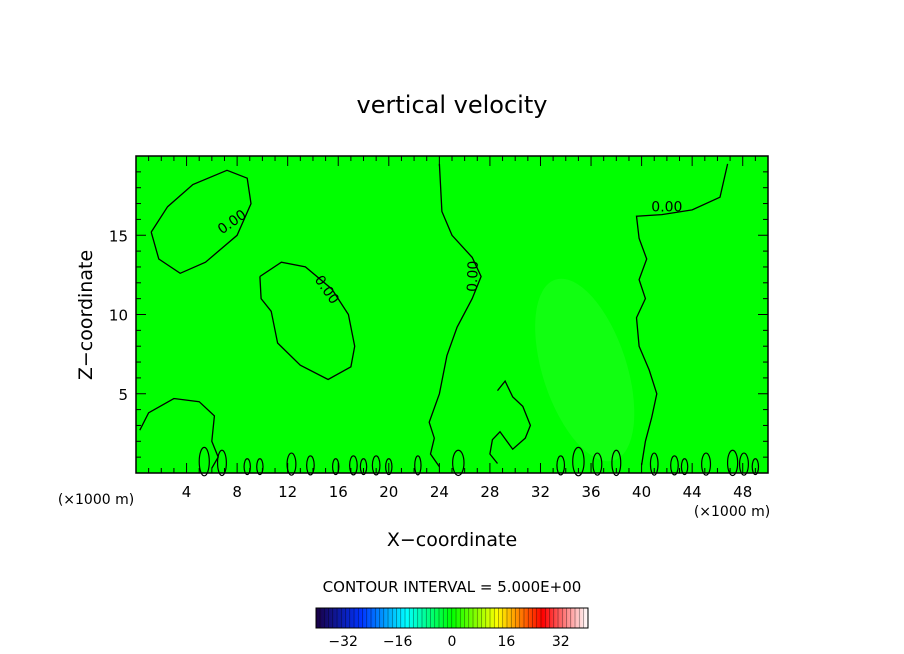 This screenshot has height=654, width=904. Describe the element at coordinates (452, 540) in the screenshot. I see `x-axis-label: X−coordinate` at that location.